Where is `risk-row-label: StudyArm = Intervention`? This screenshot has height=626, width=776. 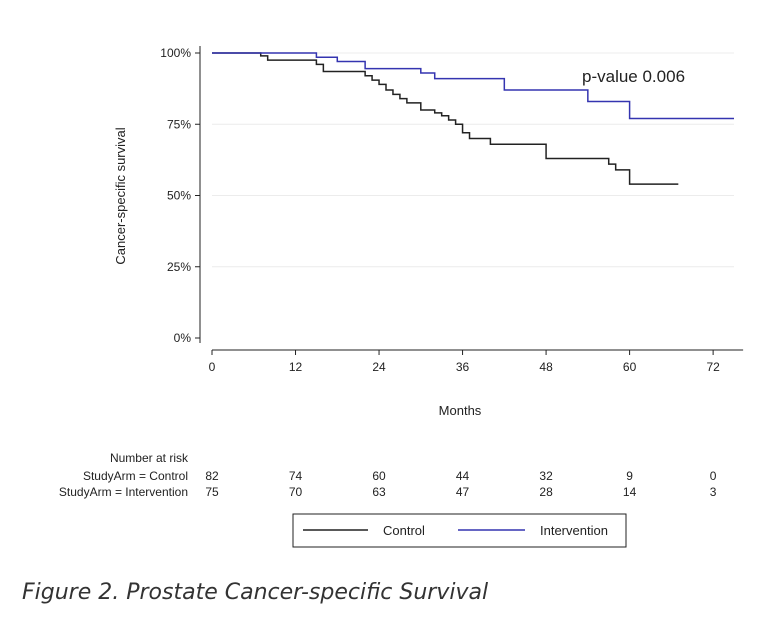 risk-row-label: StudyArm = Intervention is located at coordinates (123, 492).